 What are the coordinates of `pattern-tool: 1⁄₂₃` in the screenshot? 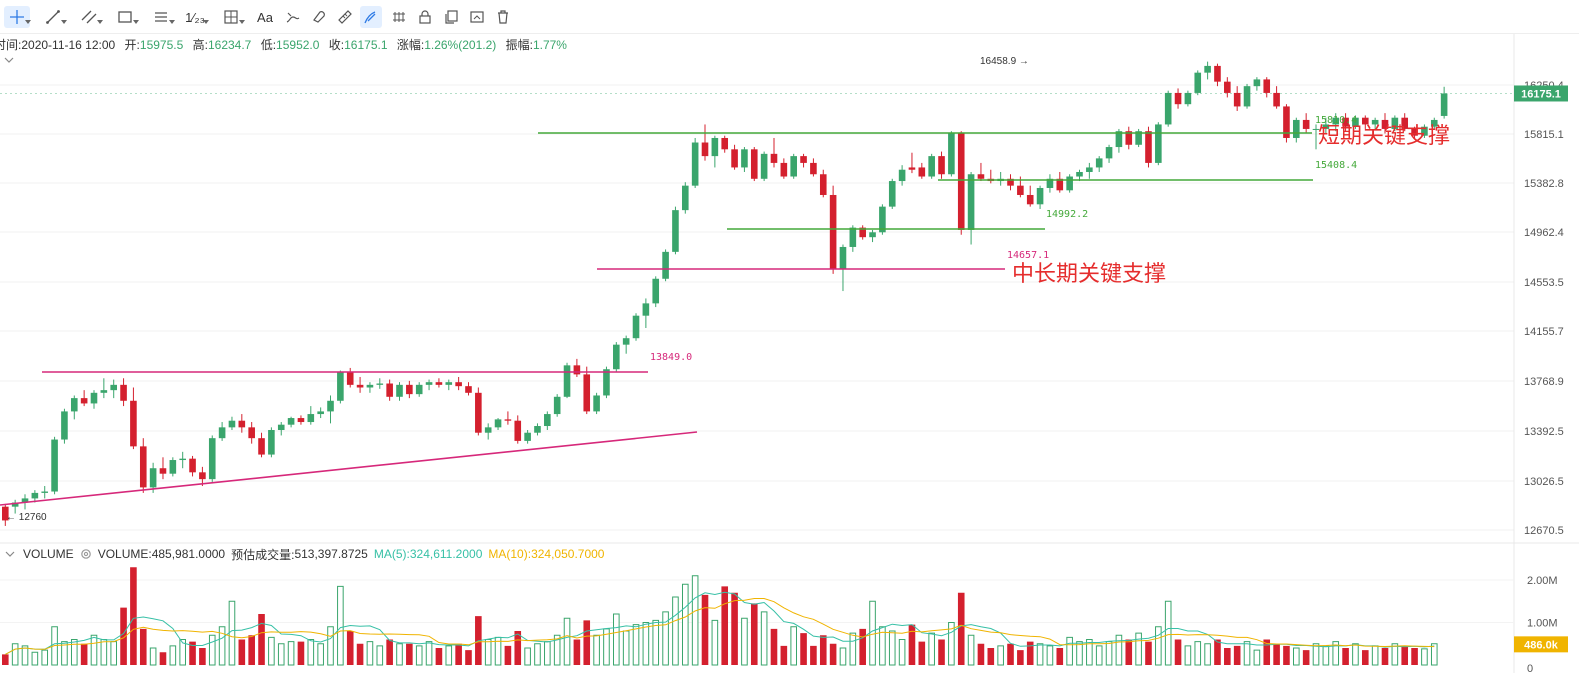 It's located at (195, 17).